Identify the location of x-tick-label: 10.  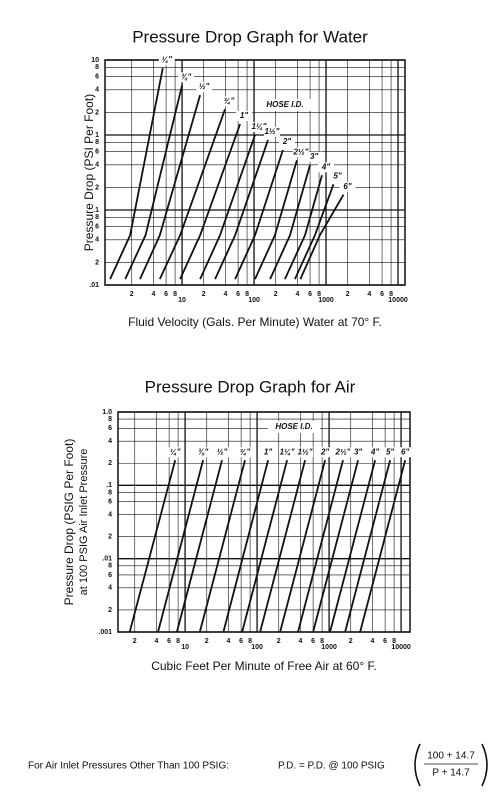
(182, 300).